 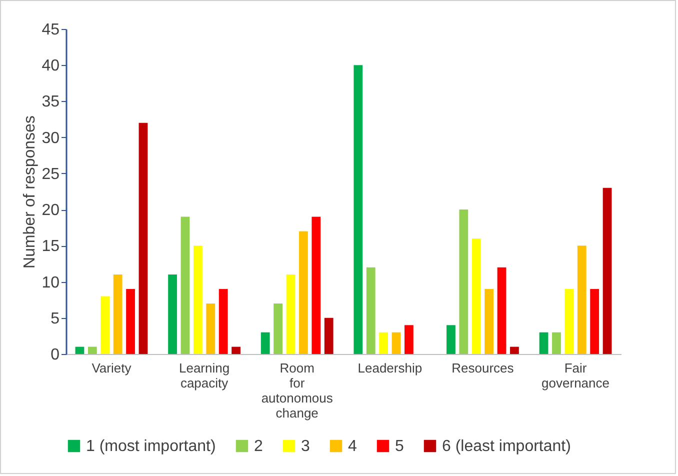 I want to click on x-tick-label: Leadership, so click(x=390, y=368).